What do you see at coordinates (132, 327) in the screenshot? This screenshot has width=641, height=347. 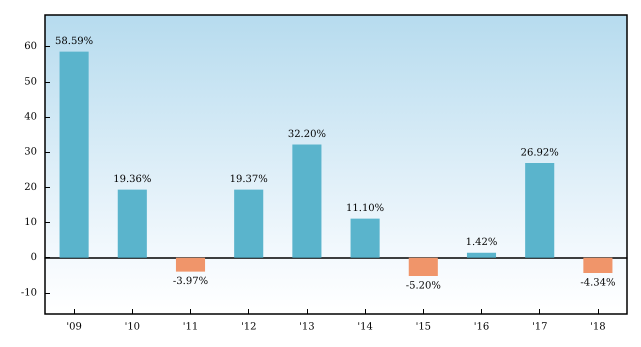 I see `x-tick-label: '10` at bounding box center [132, 327].